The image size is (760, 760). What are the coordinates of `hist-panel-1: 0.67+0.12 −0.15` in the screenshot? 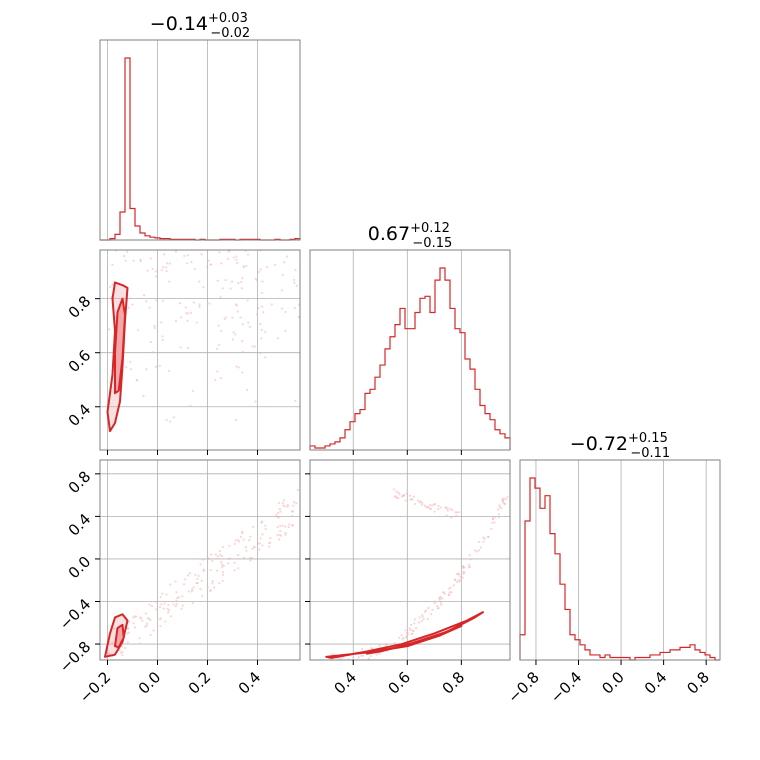 It's located at (410, 336).